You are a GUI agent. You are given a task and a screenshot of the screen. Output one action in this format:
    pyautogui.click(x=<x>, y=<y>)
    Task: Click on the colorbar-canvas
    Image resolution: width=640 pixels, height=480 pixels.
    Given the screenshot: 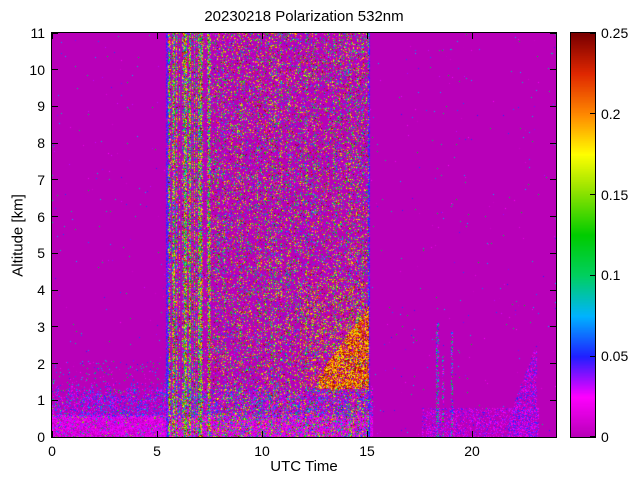 What is the action you would take?
    pyautogui.click(x=583, y=235)
    